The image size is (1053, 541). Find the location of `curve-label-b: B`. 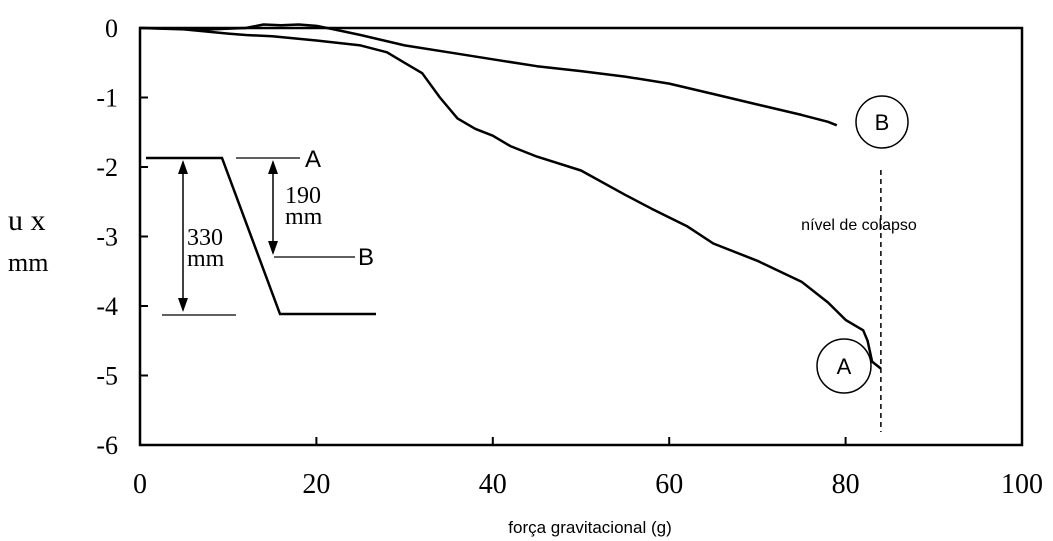

curve-label-b: B is located at coordinates (882, 122).